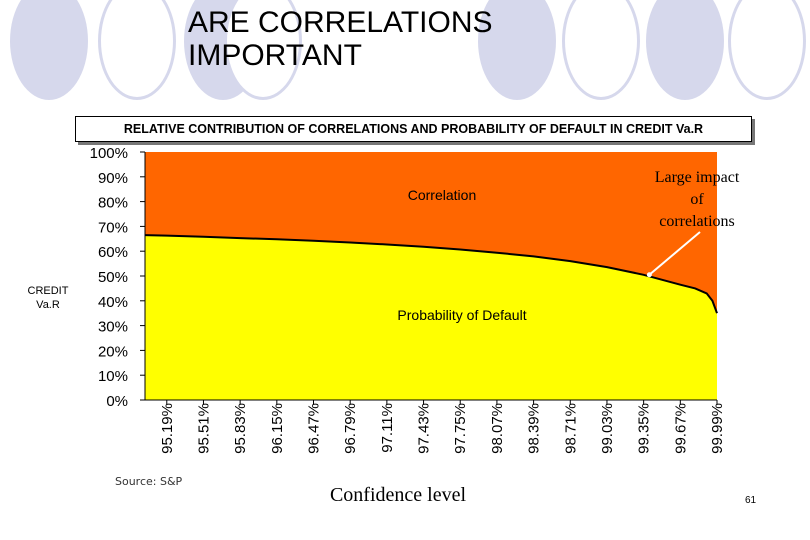 This screenshot has height=540, width=810. I want to click on annotation-text: correlations, so click(697, 221).